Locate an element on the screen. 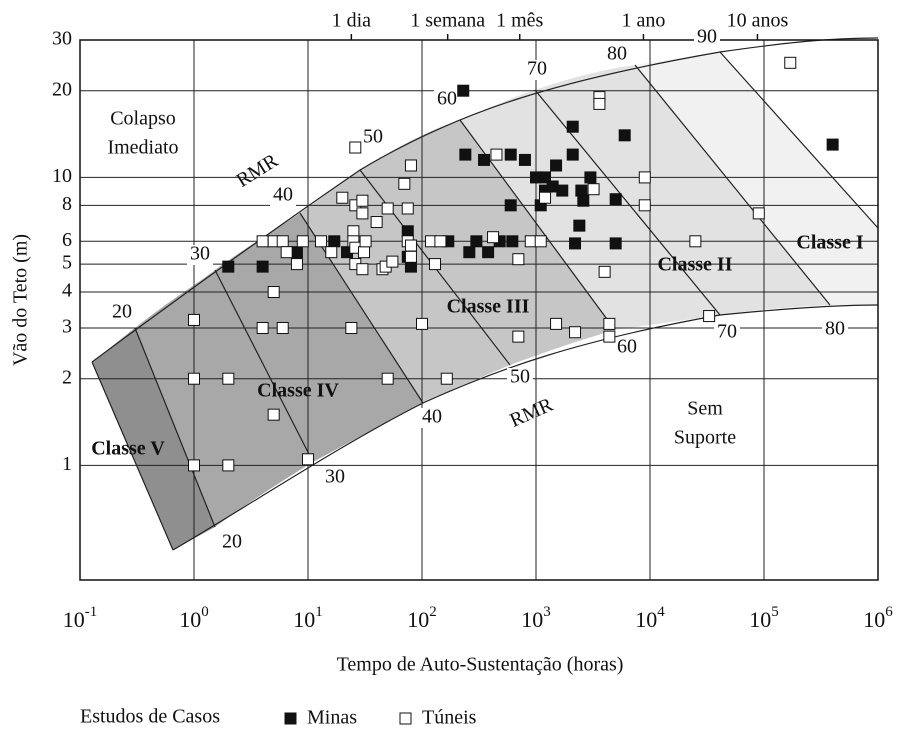 Image resolution: width=899 pixels, height=731 pixels. x-tick-label: 10³ is located at coordinates (536, 618).